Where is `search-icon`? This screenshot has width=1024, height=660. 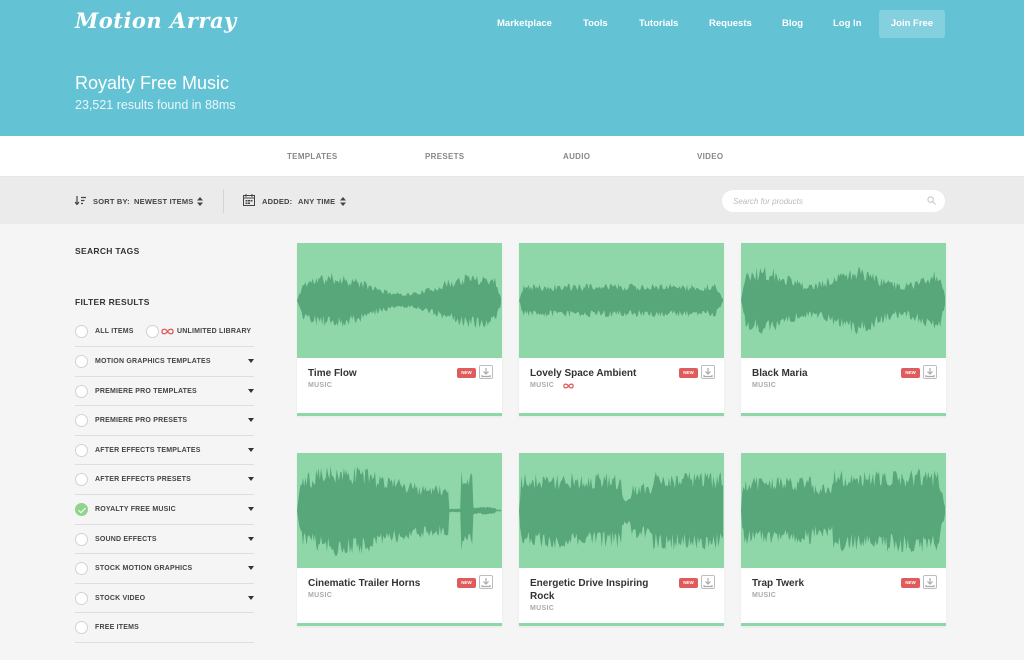 search-icon is located at coordinates (931, 200).